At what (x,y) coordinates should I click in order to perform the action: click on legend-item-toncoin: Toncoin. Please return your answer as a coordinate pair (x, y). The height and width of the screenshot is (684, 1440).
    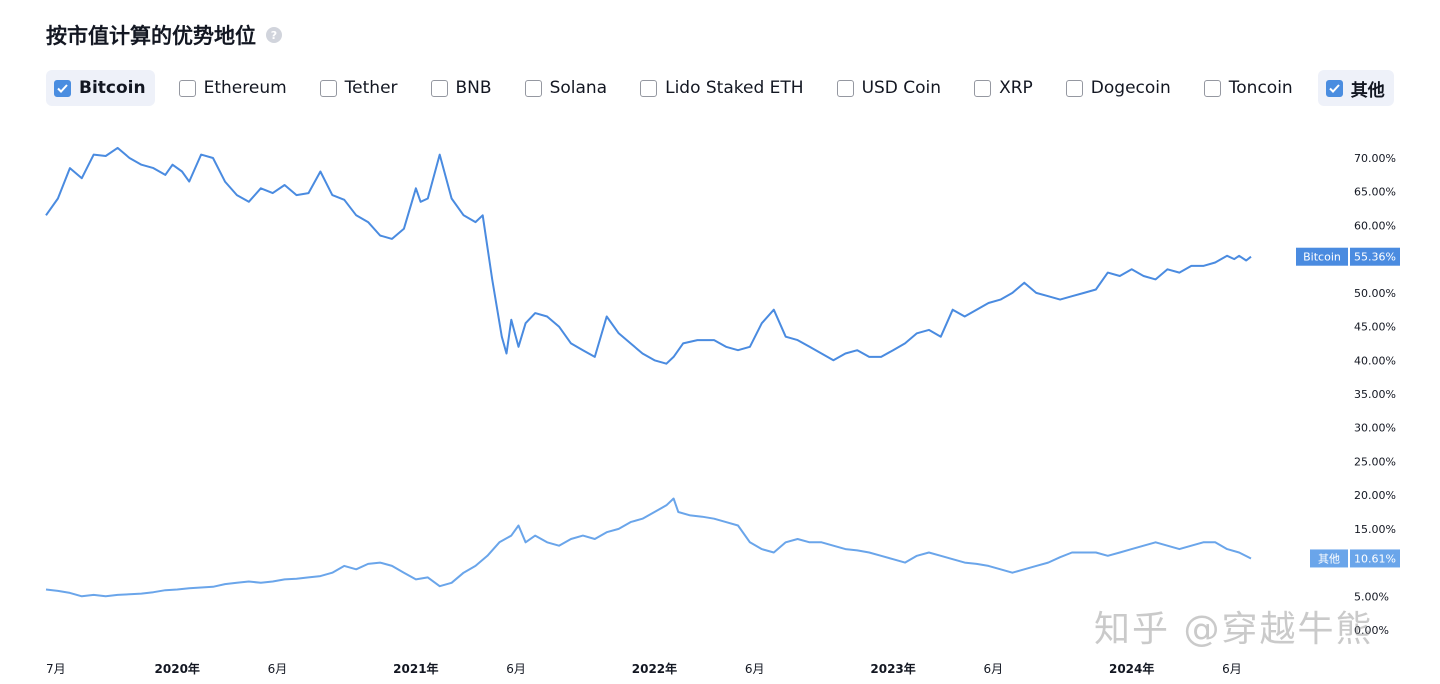
    Looking at the image, I should click on (1249, 88).